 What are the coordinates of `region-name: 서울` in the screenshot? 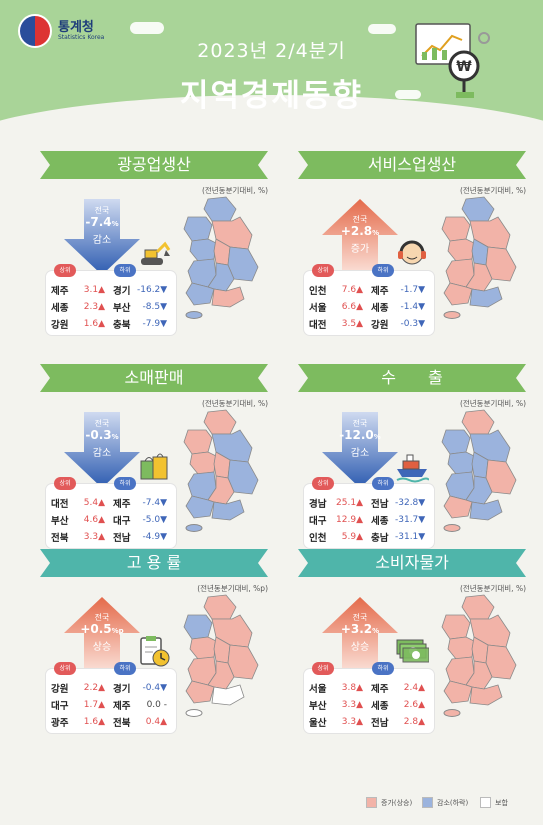 It's located at (318, 308).